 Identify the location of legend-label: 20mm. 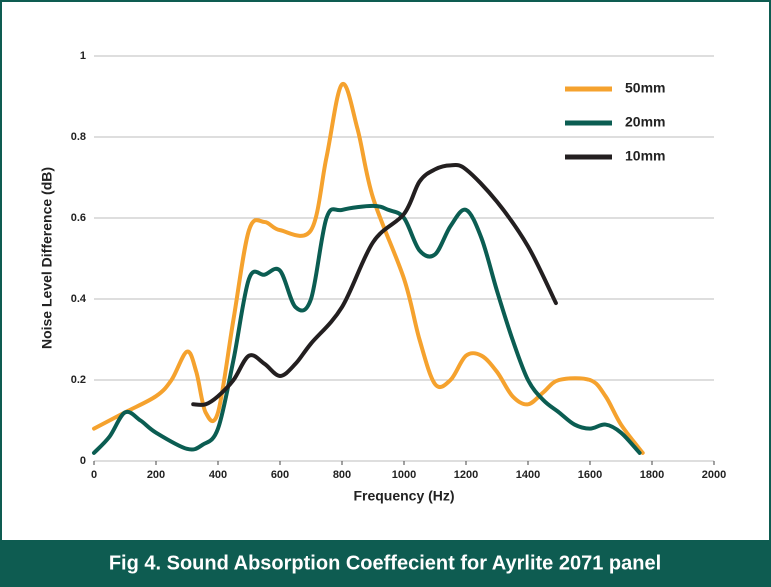
(645, 122).